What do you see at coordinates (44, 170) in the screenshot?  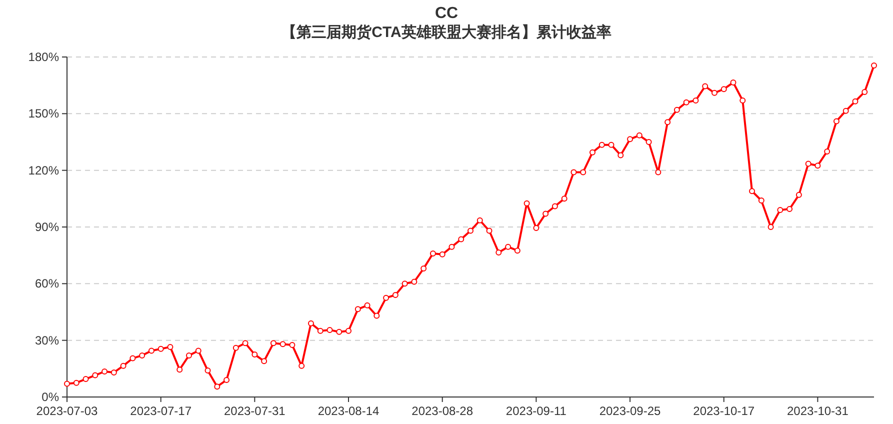 I see `y-tick-label: 120%` at bounding box center [44, 170].